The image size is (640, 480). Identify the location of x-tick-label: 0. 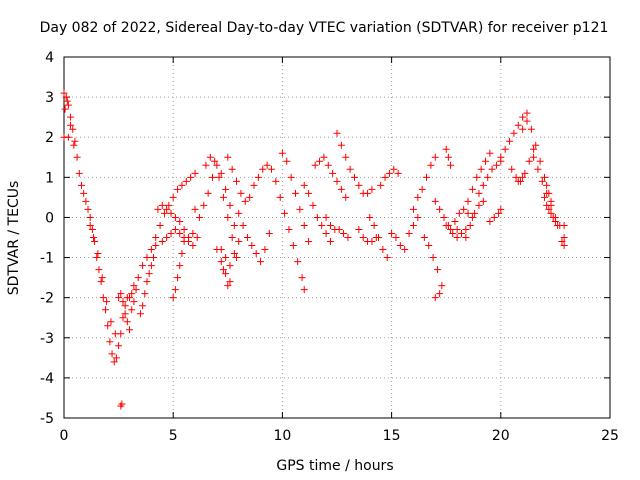
(64, 436).